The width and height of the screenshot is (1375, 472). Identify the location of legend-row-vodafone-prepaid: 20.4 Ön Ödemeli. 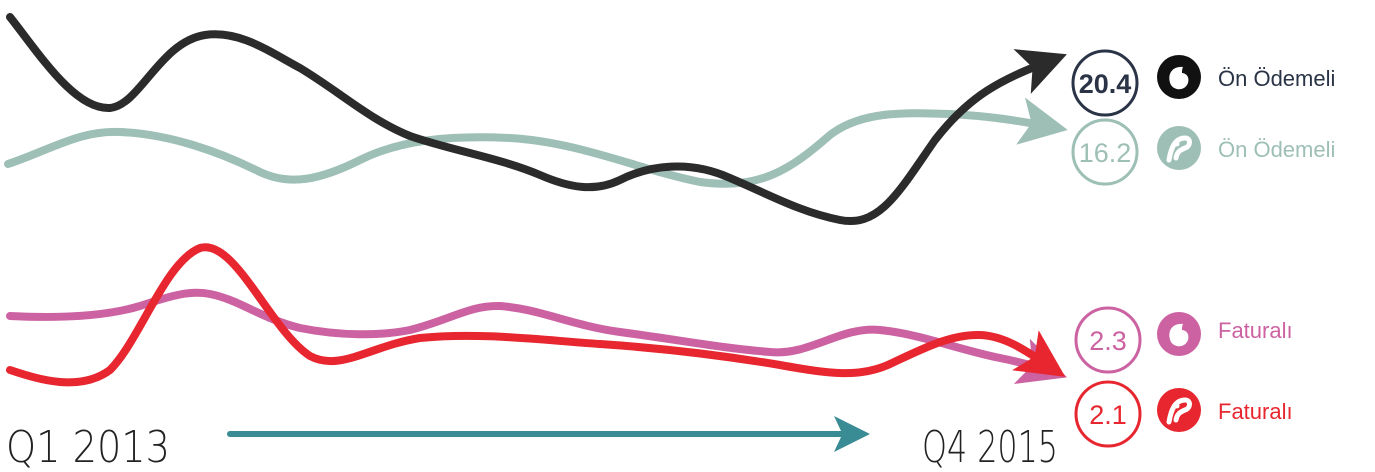
(1203, 83).